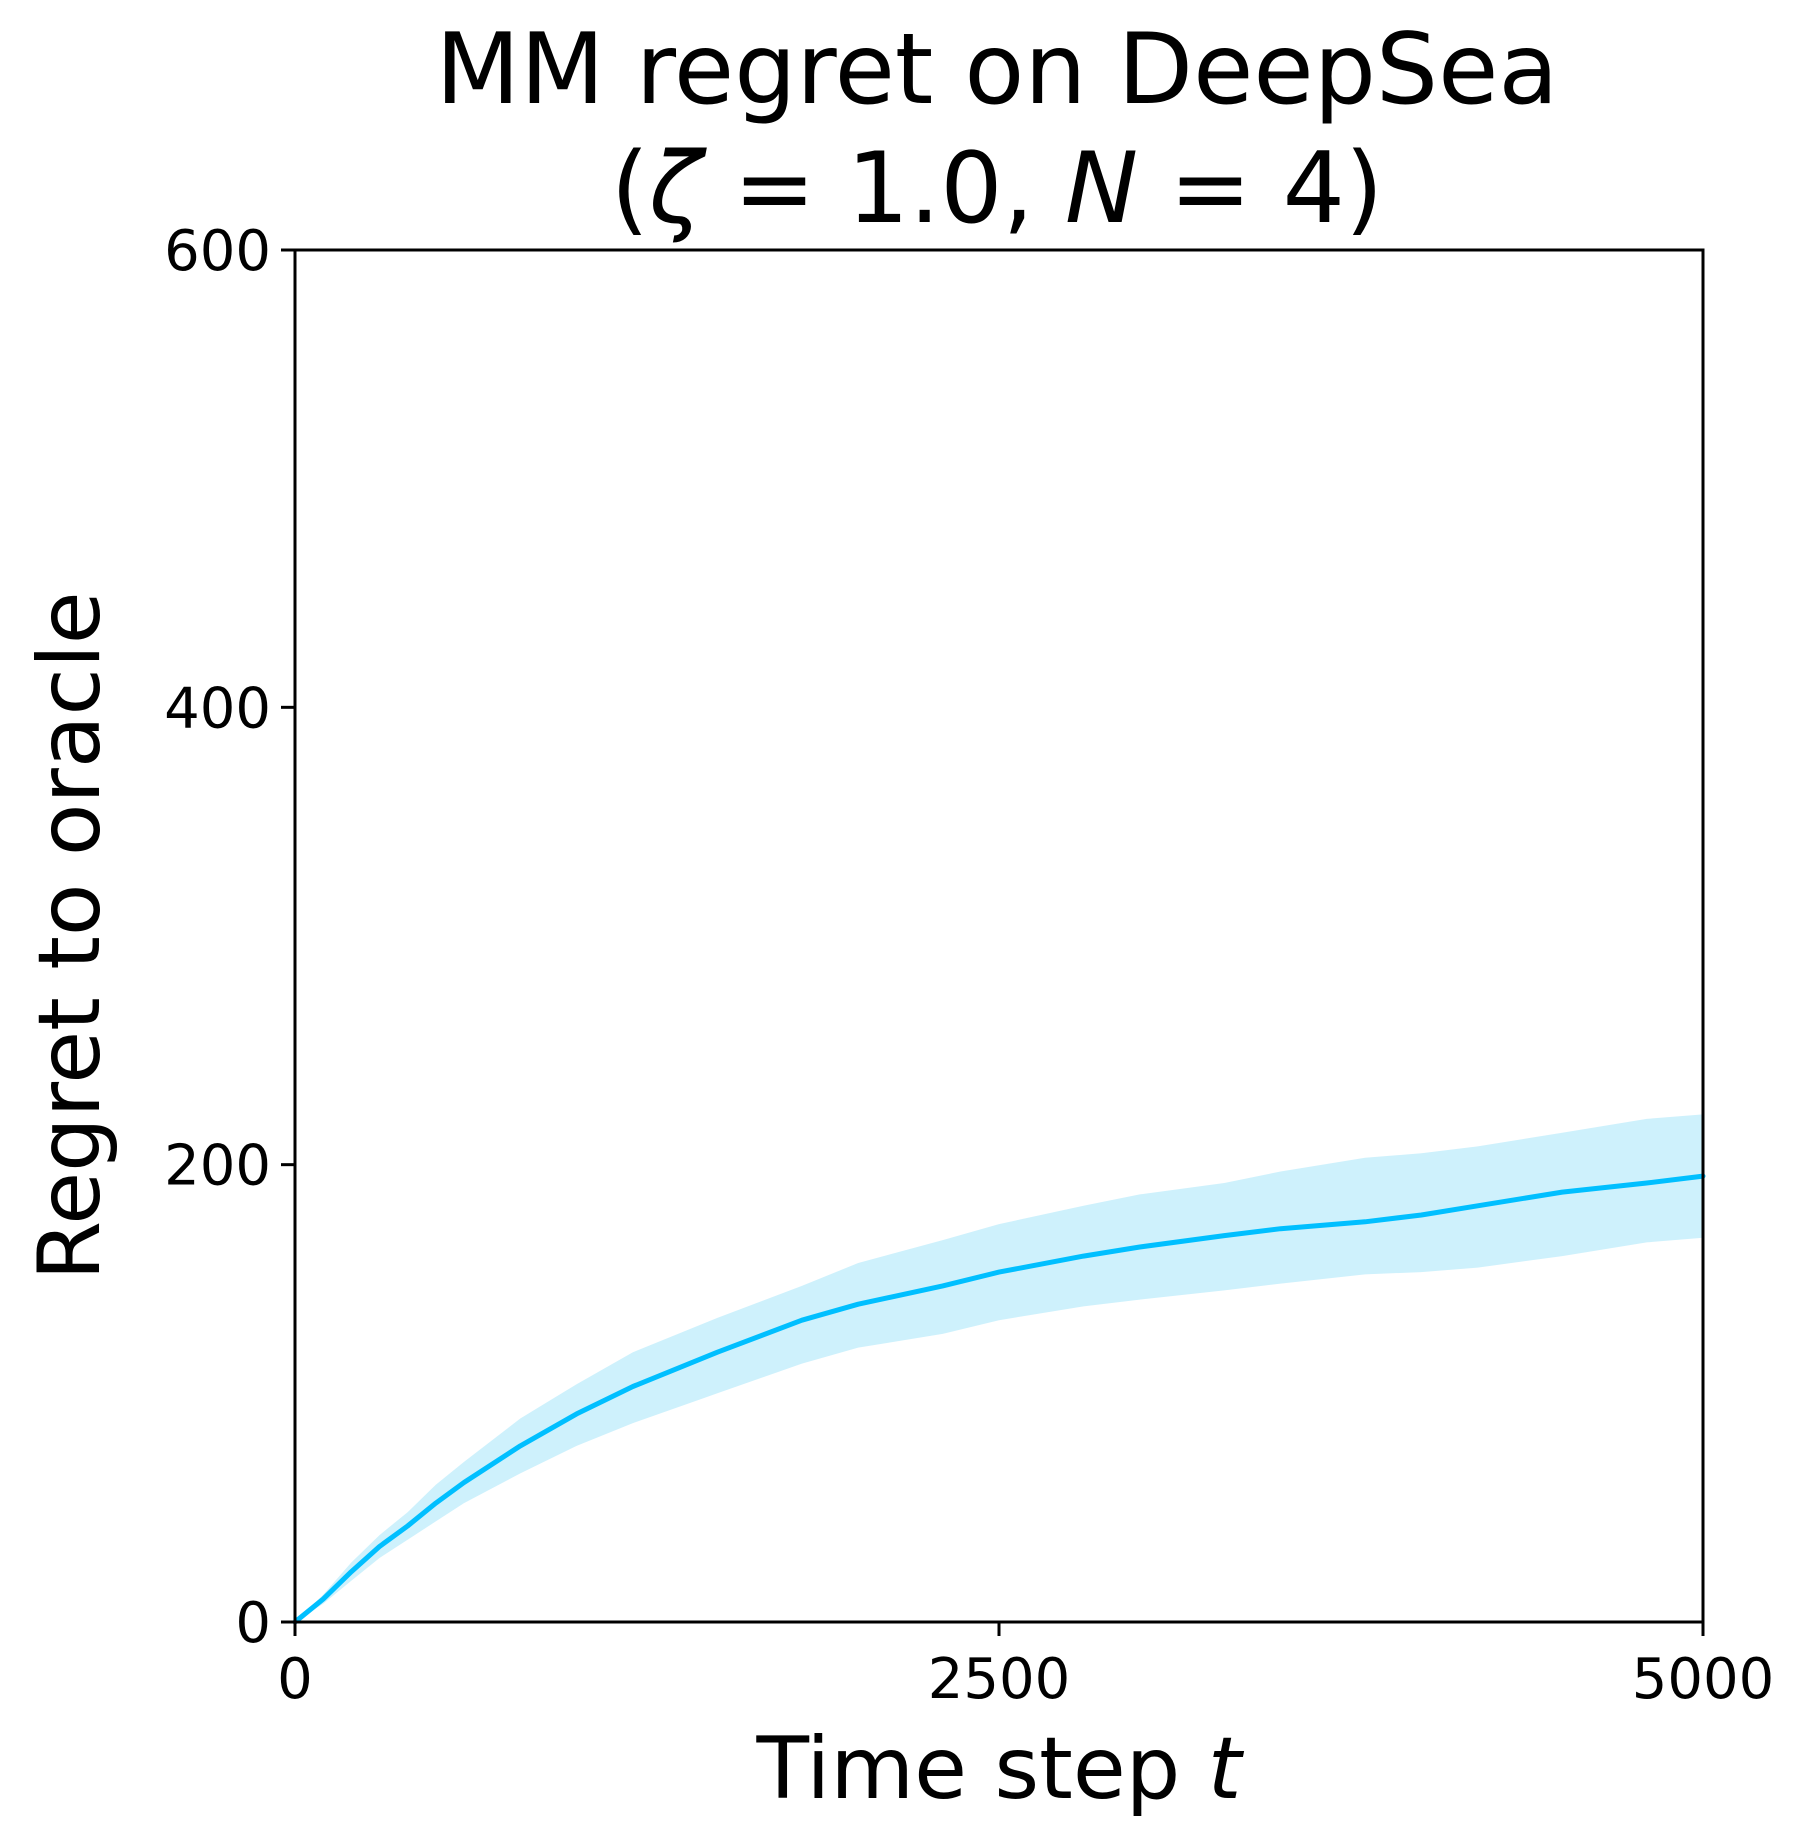  I want to click on x-axis-label: Time step t, so click(1000, 1769).